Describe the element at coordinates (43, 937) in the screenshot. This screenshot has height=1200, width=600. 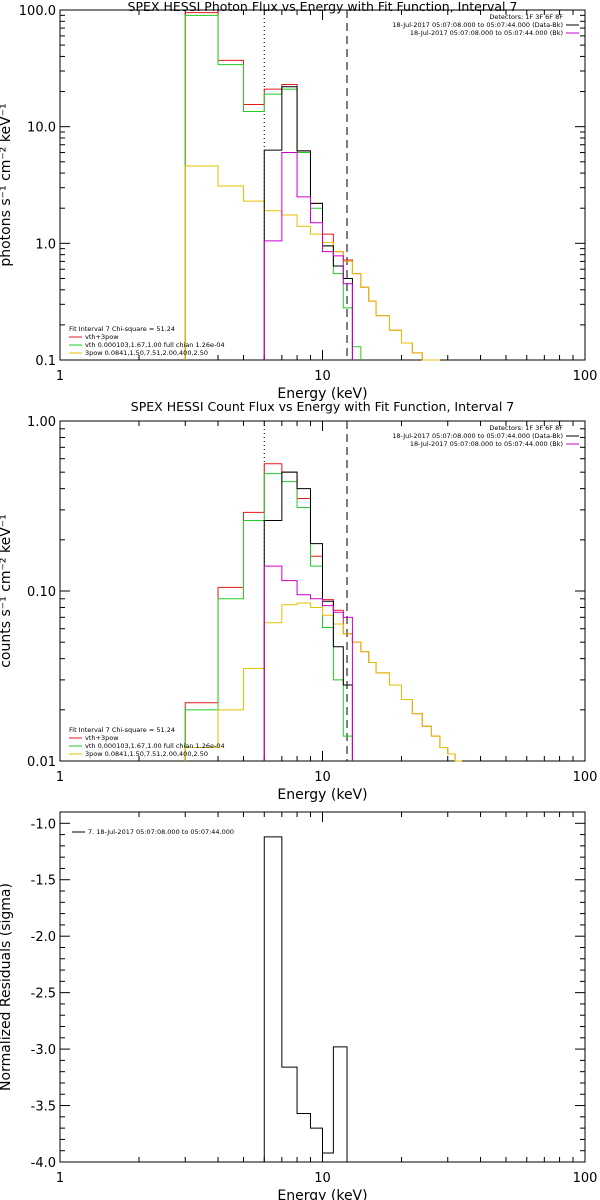
I see `y-tick-label: -2.0` at that location.